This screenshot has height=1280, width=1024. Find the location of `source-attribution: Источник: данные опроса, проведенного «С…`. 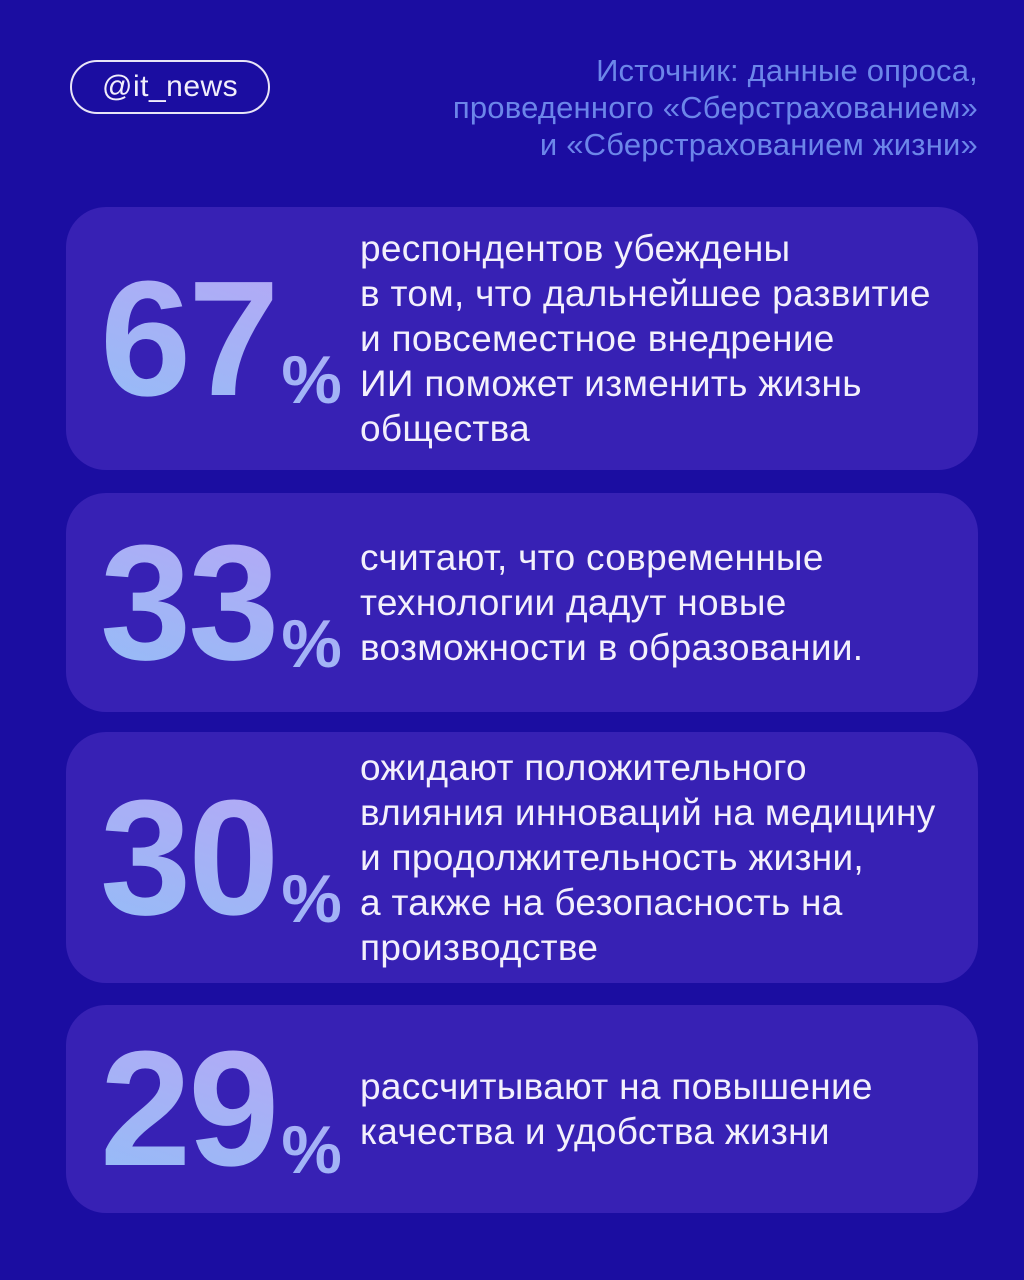

source-attribution: Источник: данные опроса, проведенного «С… is located at coordinates (715, 107).